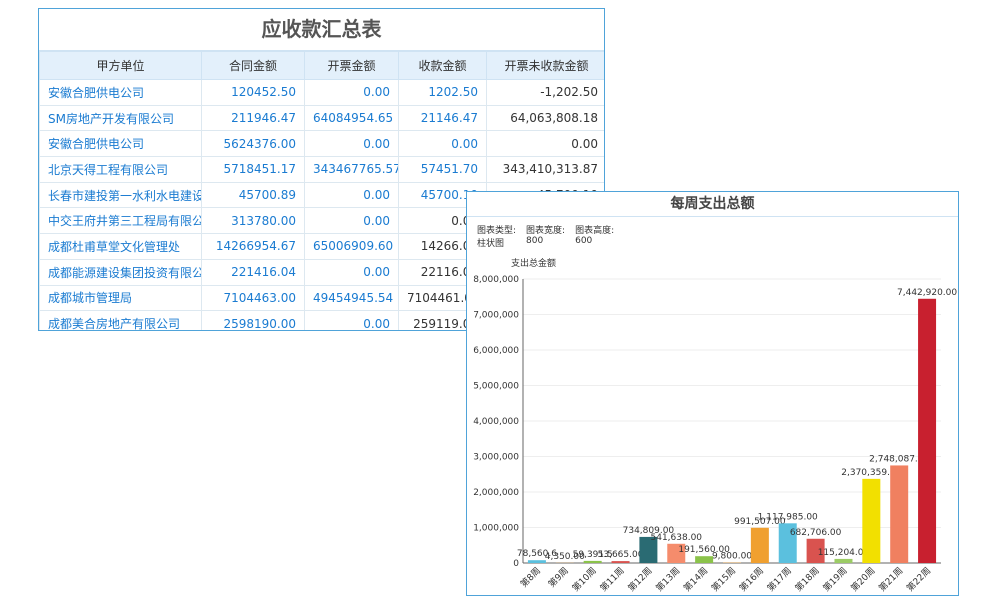 This screenshot has width=1000, height=600. I want to click on table-cell: 57451.70, so click(442, 169).